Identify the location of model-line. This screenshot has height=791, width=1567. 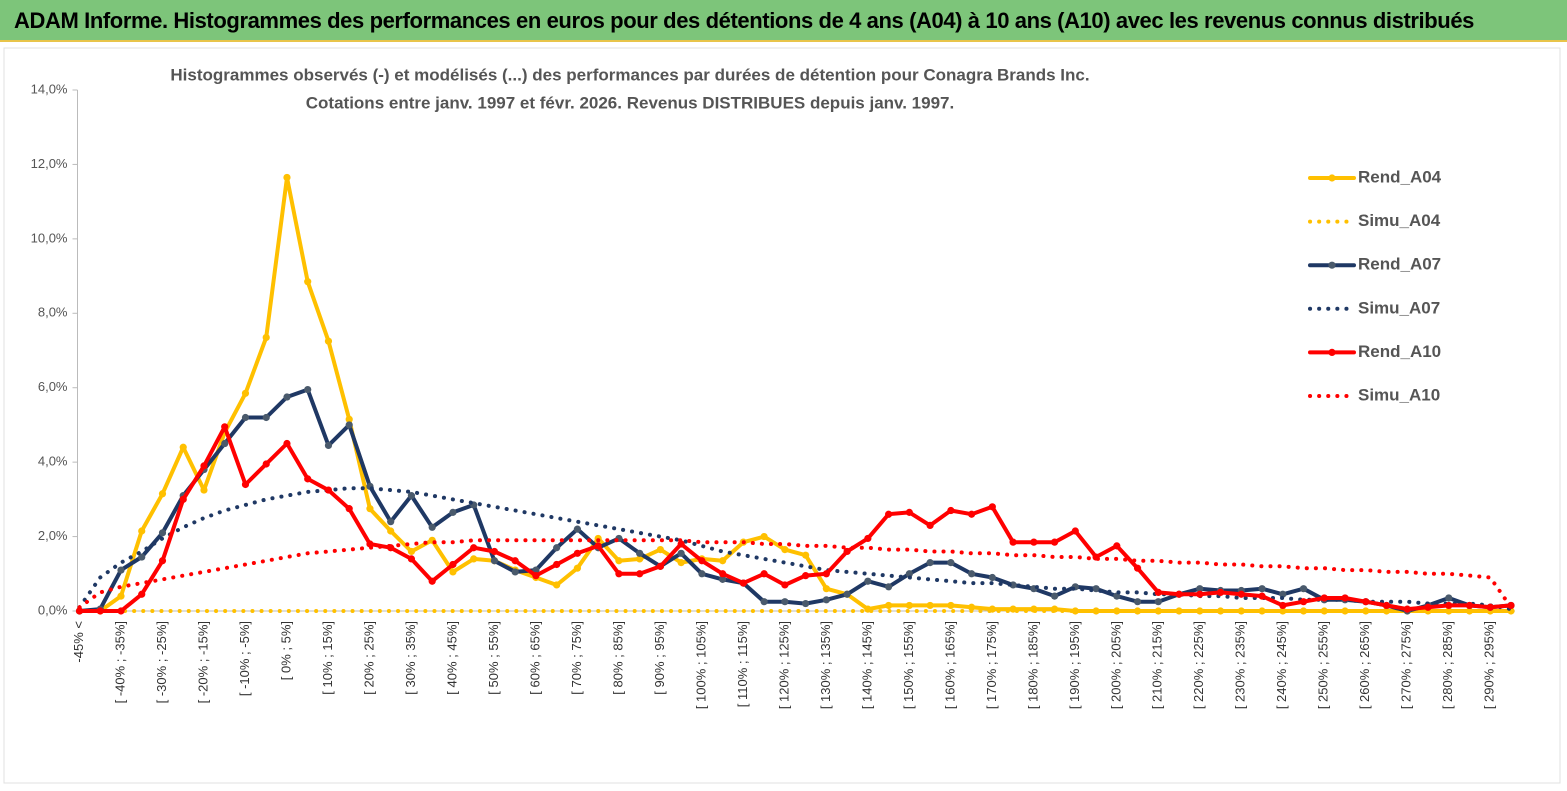
(795, 574).